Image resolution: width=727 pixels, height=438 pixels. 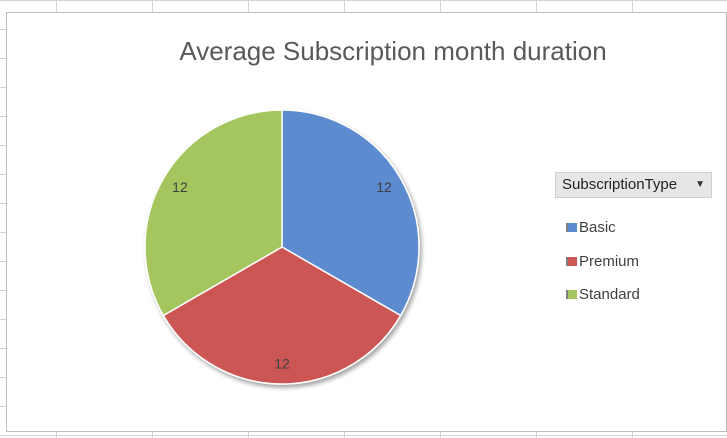 I want to click on pie-slice-premium, so click(x=282, y=315).